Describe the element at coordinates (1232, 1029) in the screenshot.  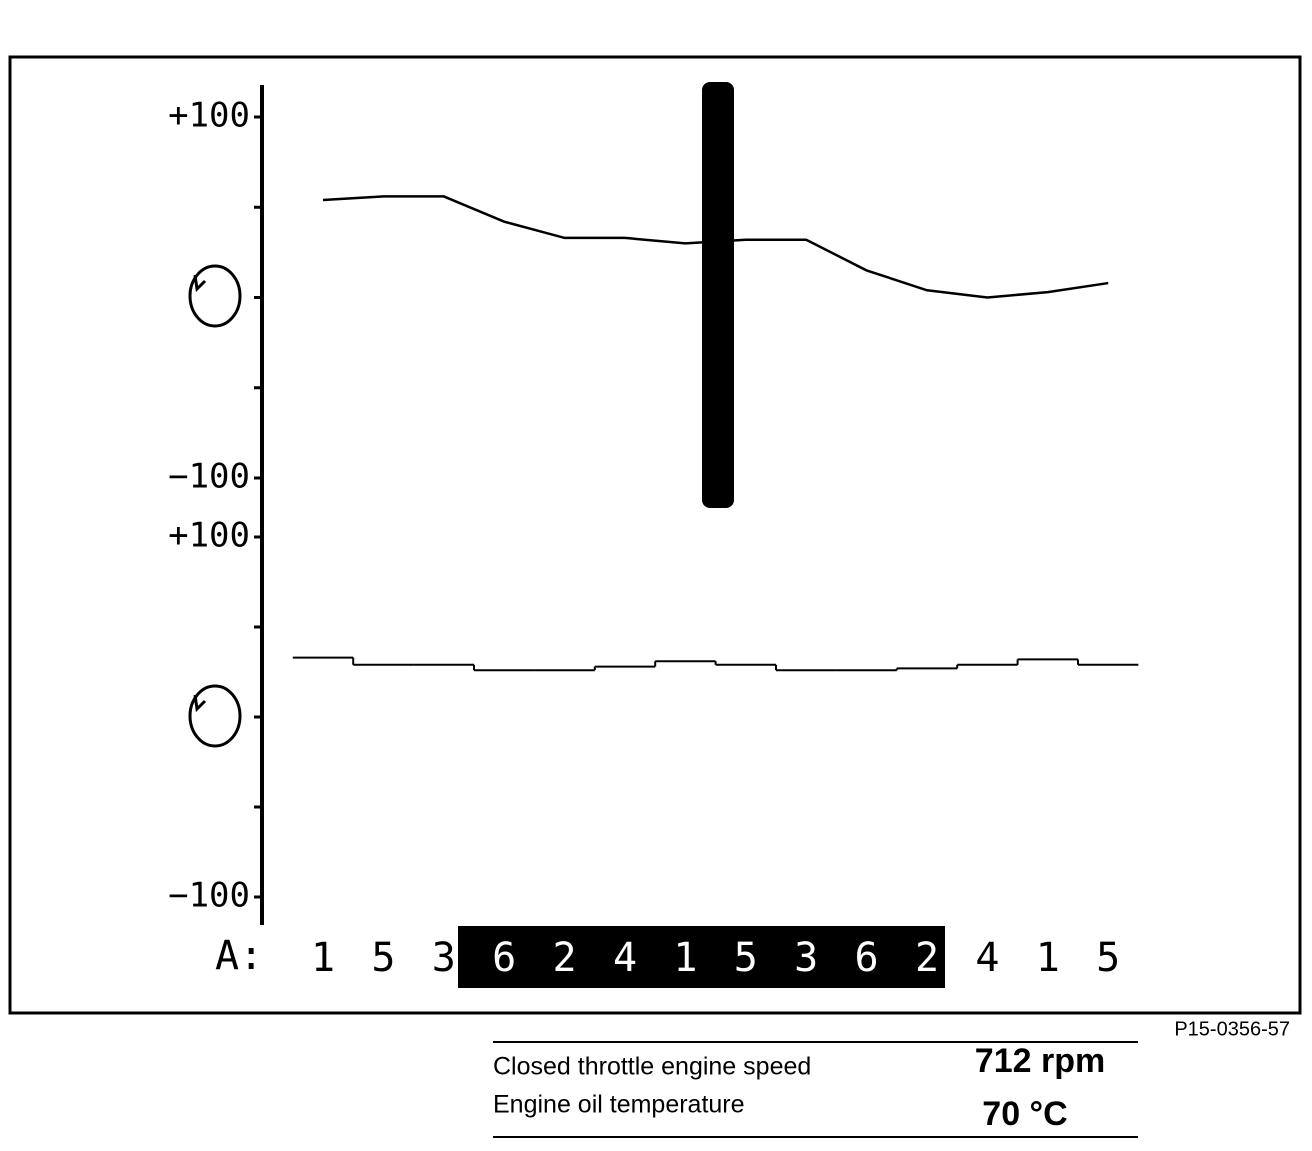
I see `figure-id: P15-0356-57` at that location.